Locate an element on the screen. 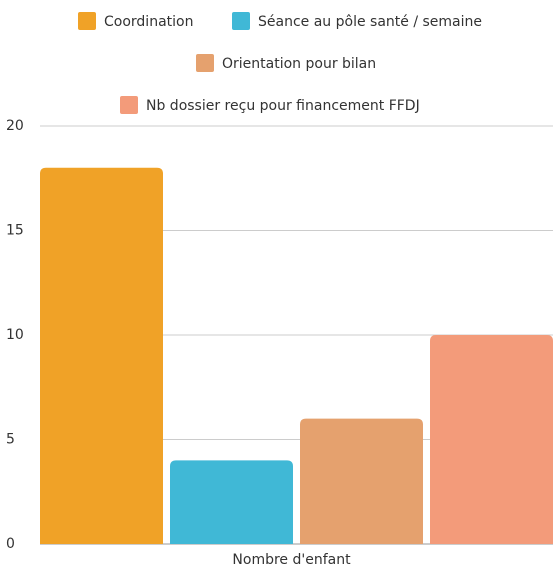 This screenshot has width=553, height=566. legend-label: Orientation pour bilan is located at coordinates (299, 64).